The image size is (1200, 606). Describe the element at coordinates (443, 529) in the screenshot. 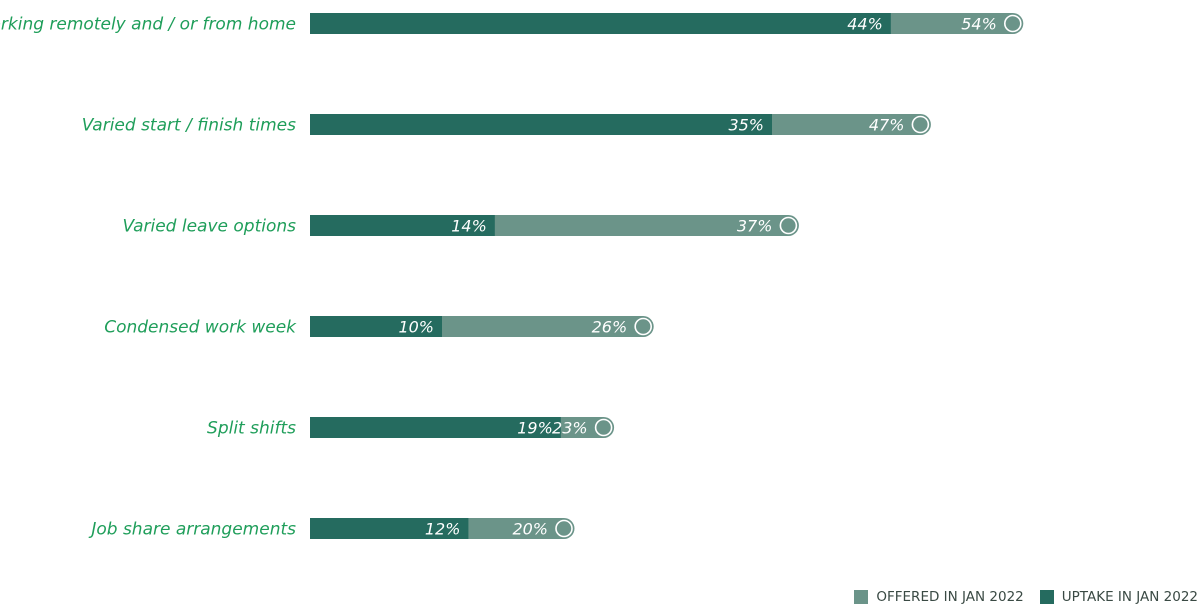

I see `uptake-value-label: 12%` at that location.